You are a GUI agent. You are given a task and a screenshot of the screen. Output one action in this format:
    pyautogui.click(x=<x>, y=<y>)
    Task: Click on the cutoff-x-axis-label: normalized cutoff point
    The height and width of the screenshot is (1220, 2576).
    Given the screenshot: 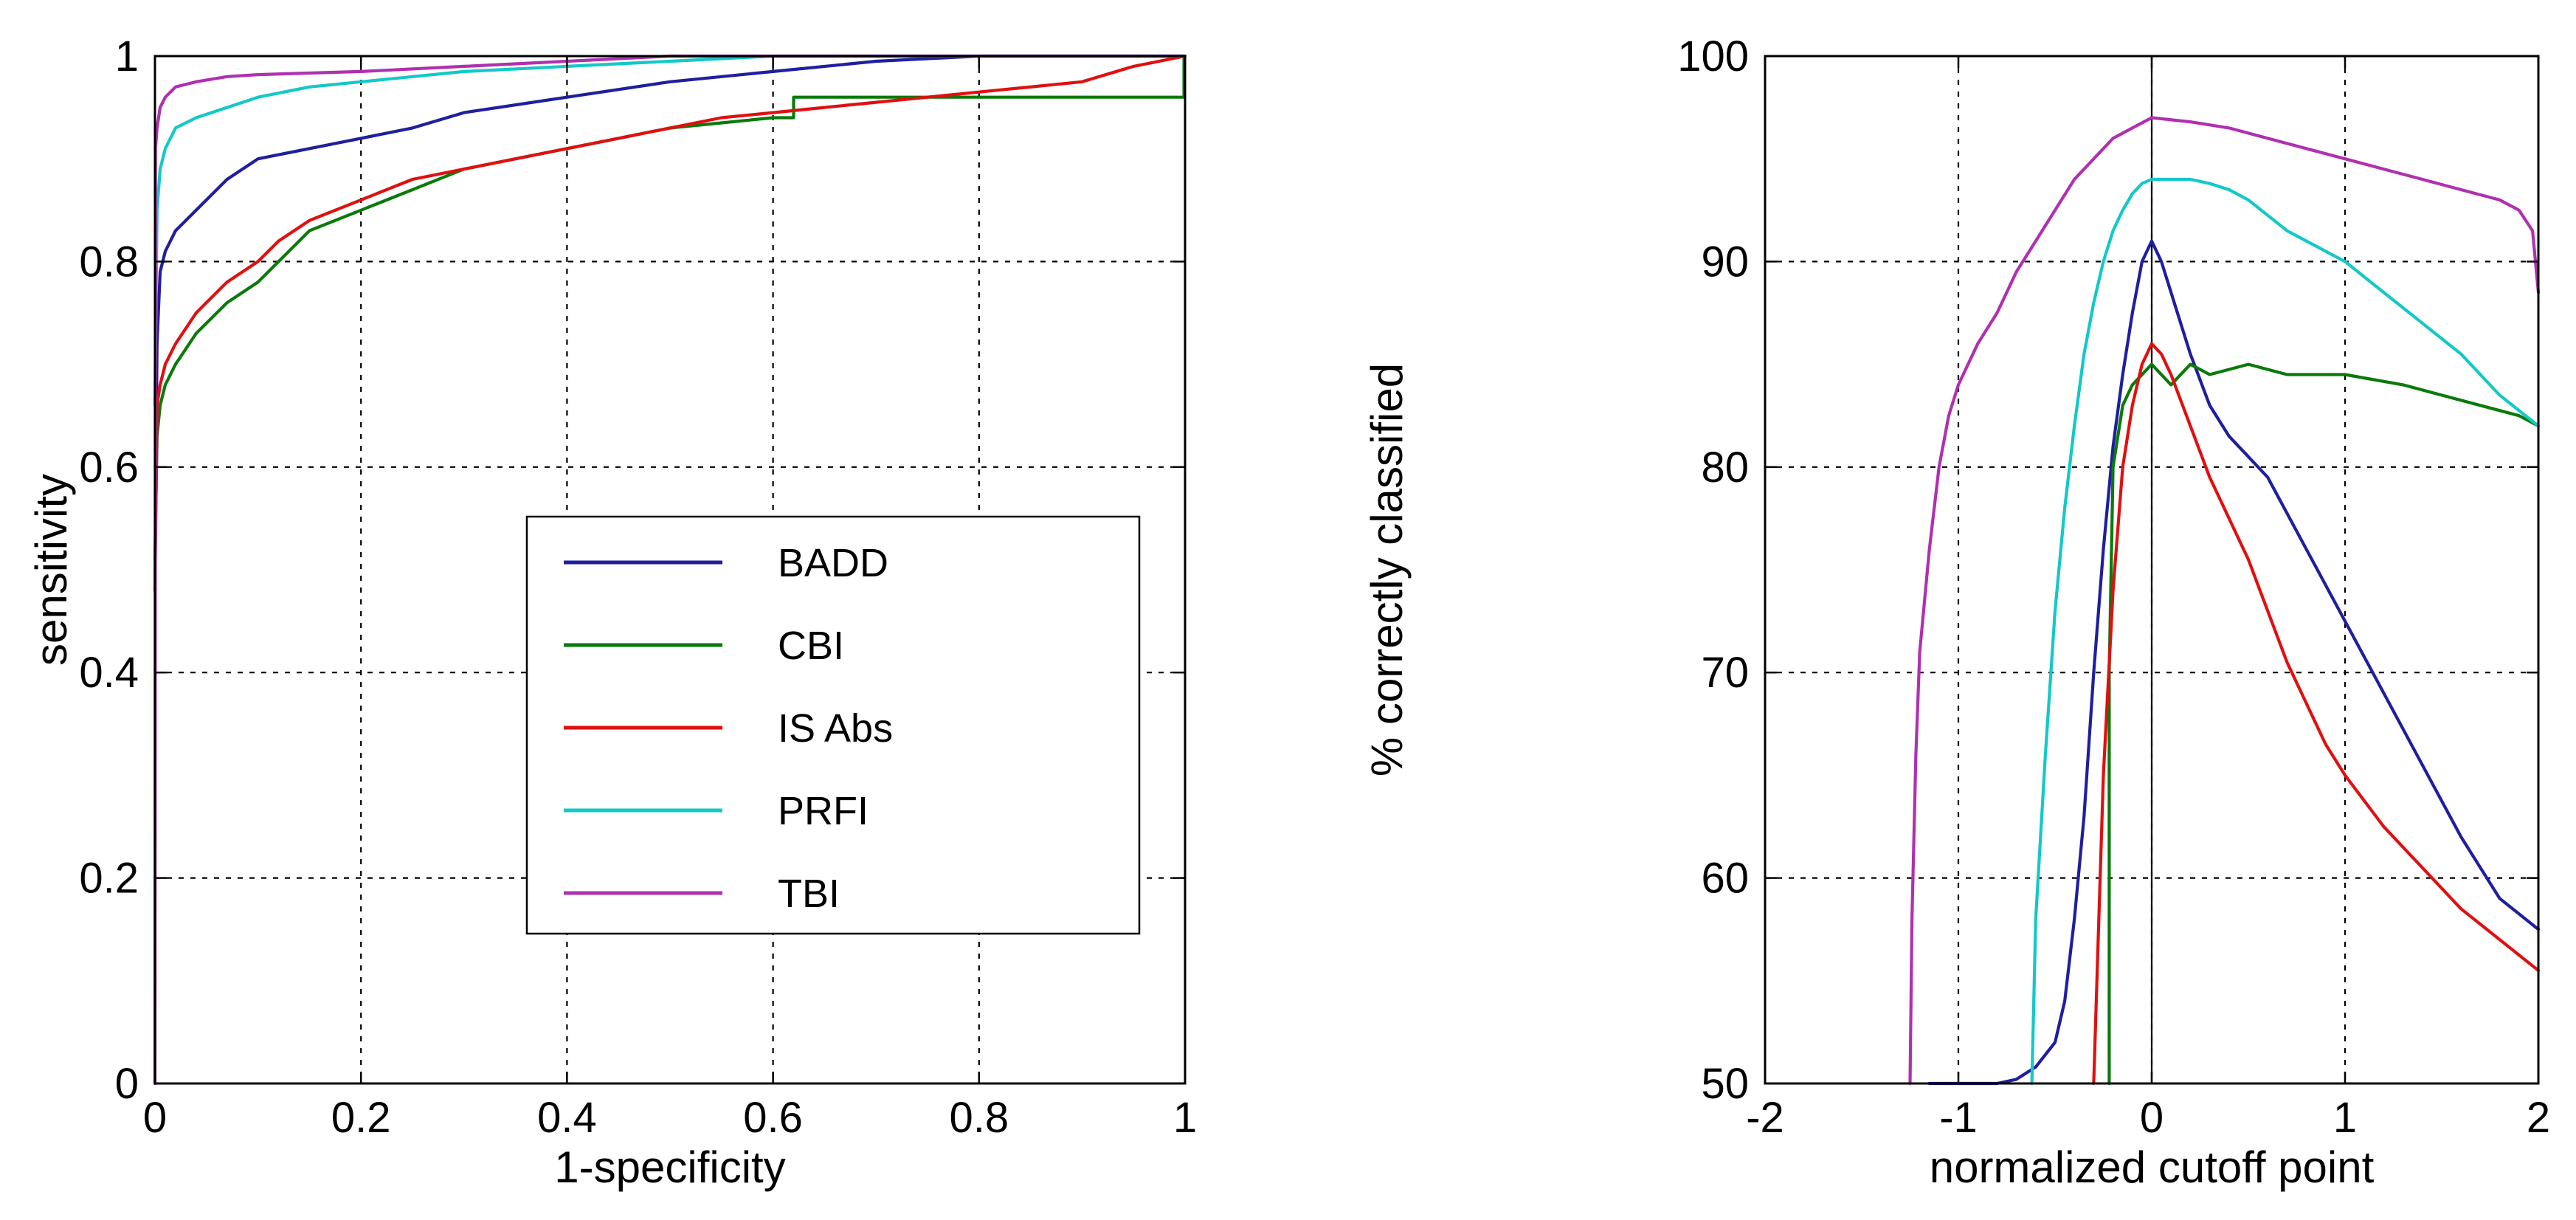 What is the action you would take?
    pyautogui.click(x=2152, y=1168)
    